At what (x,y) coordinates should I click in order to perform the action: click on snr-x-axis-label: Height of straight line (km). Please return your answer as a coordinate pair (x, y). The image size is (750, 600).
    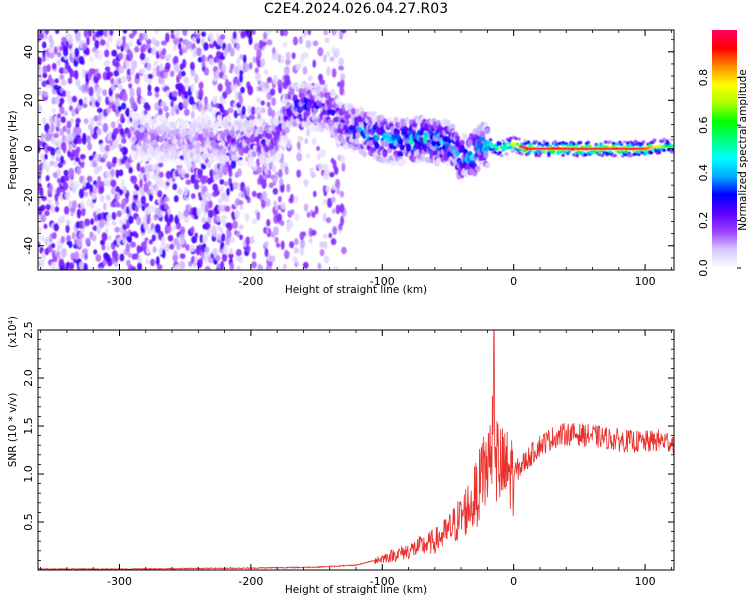
    Looking at the image, I should click on (356, 590).